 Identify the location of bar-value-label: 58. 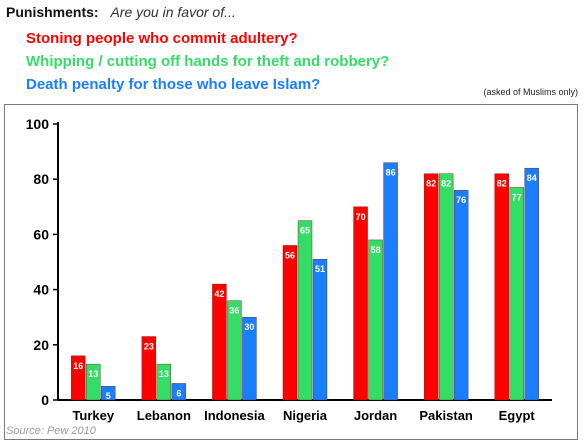
(376, 250).